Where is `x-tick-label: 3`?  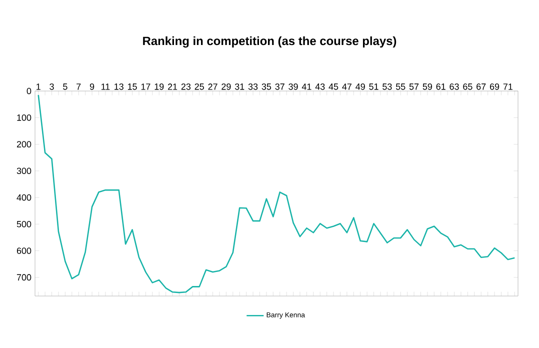
x-tick-label: 3 is located at coordinates (52, 86).